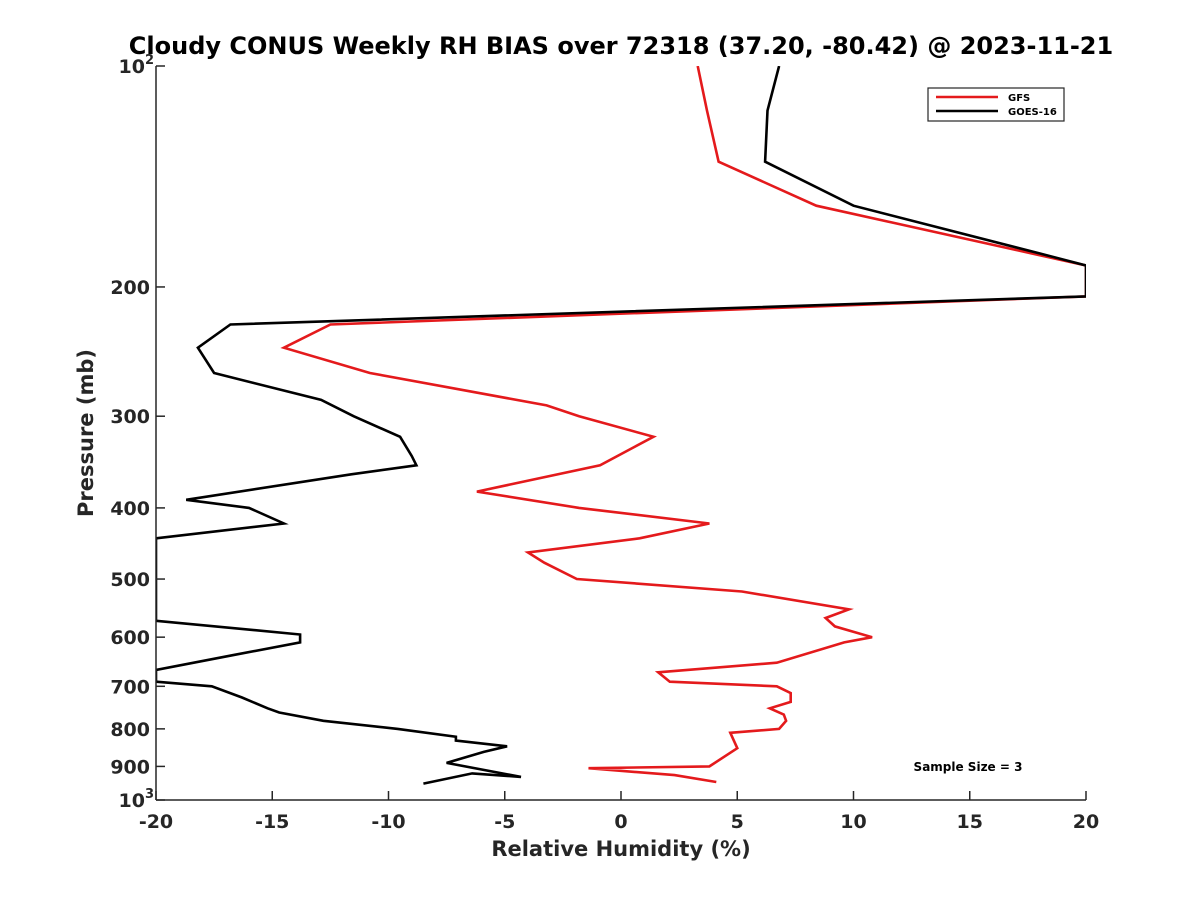  What do you see at coordinates (130, 509) in the screenshot?
I see `y-tick-label: 400` at bounding box center [130, 509].